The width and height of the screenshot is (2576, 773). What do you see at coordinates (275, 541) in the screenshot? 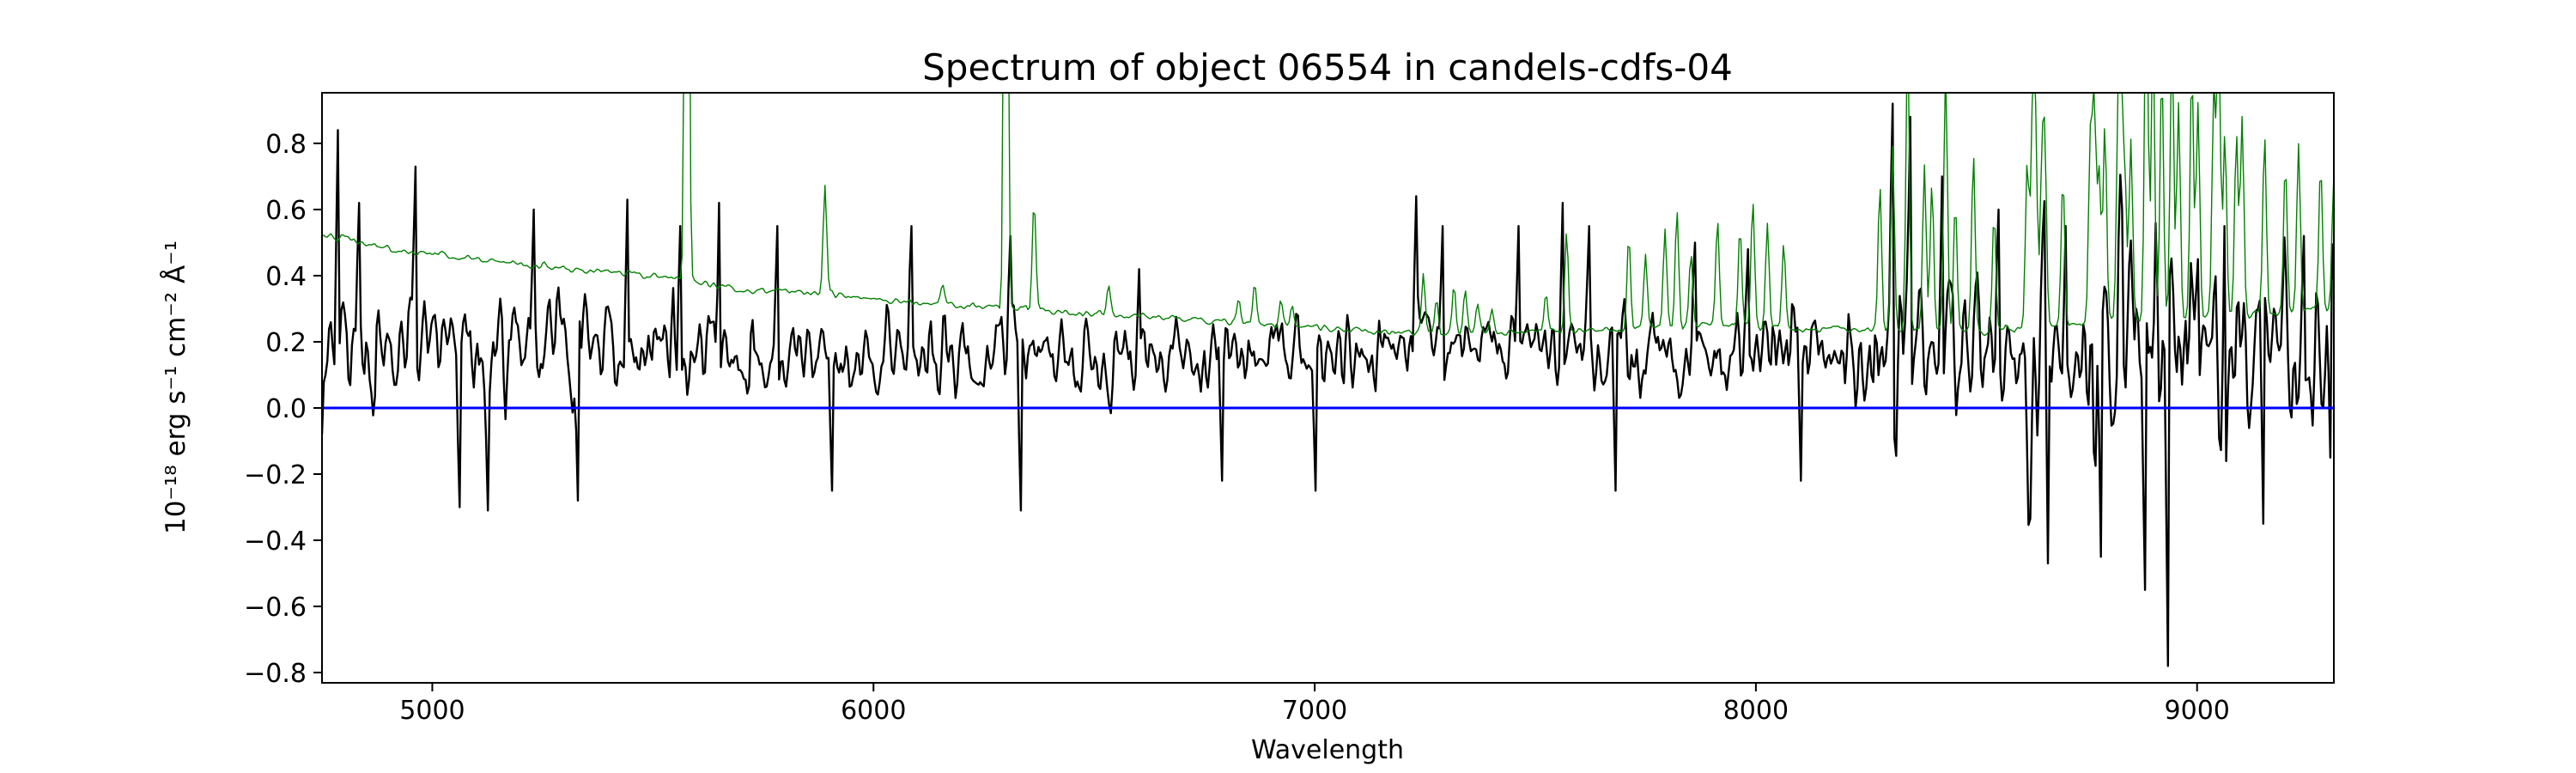
I see `y-tick-label: −0.4` at bounding box center [275, 541].